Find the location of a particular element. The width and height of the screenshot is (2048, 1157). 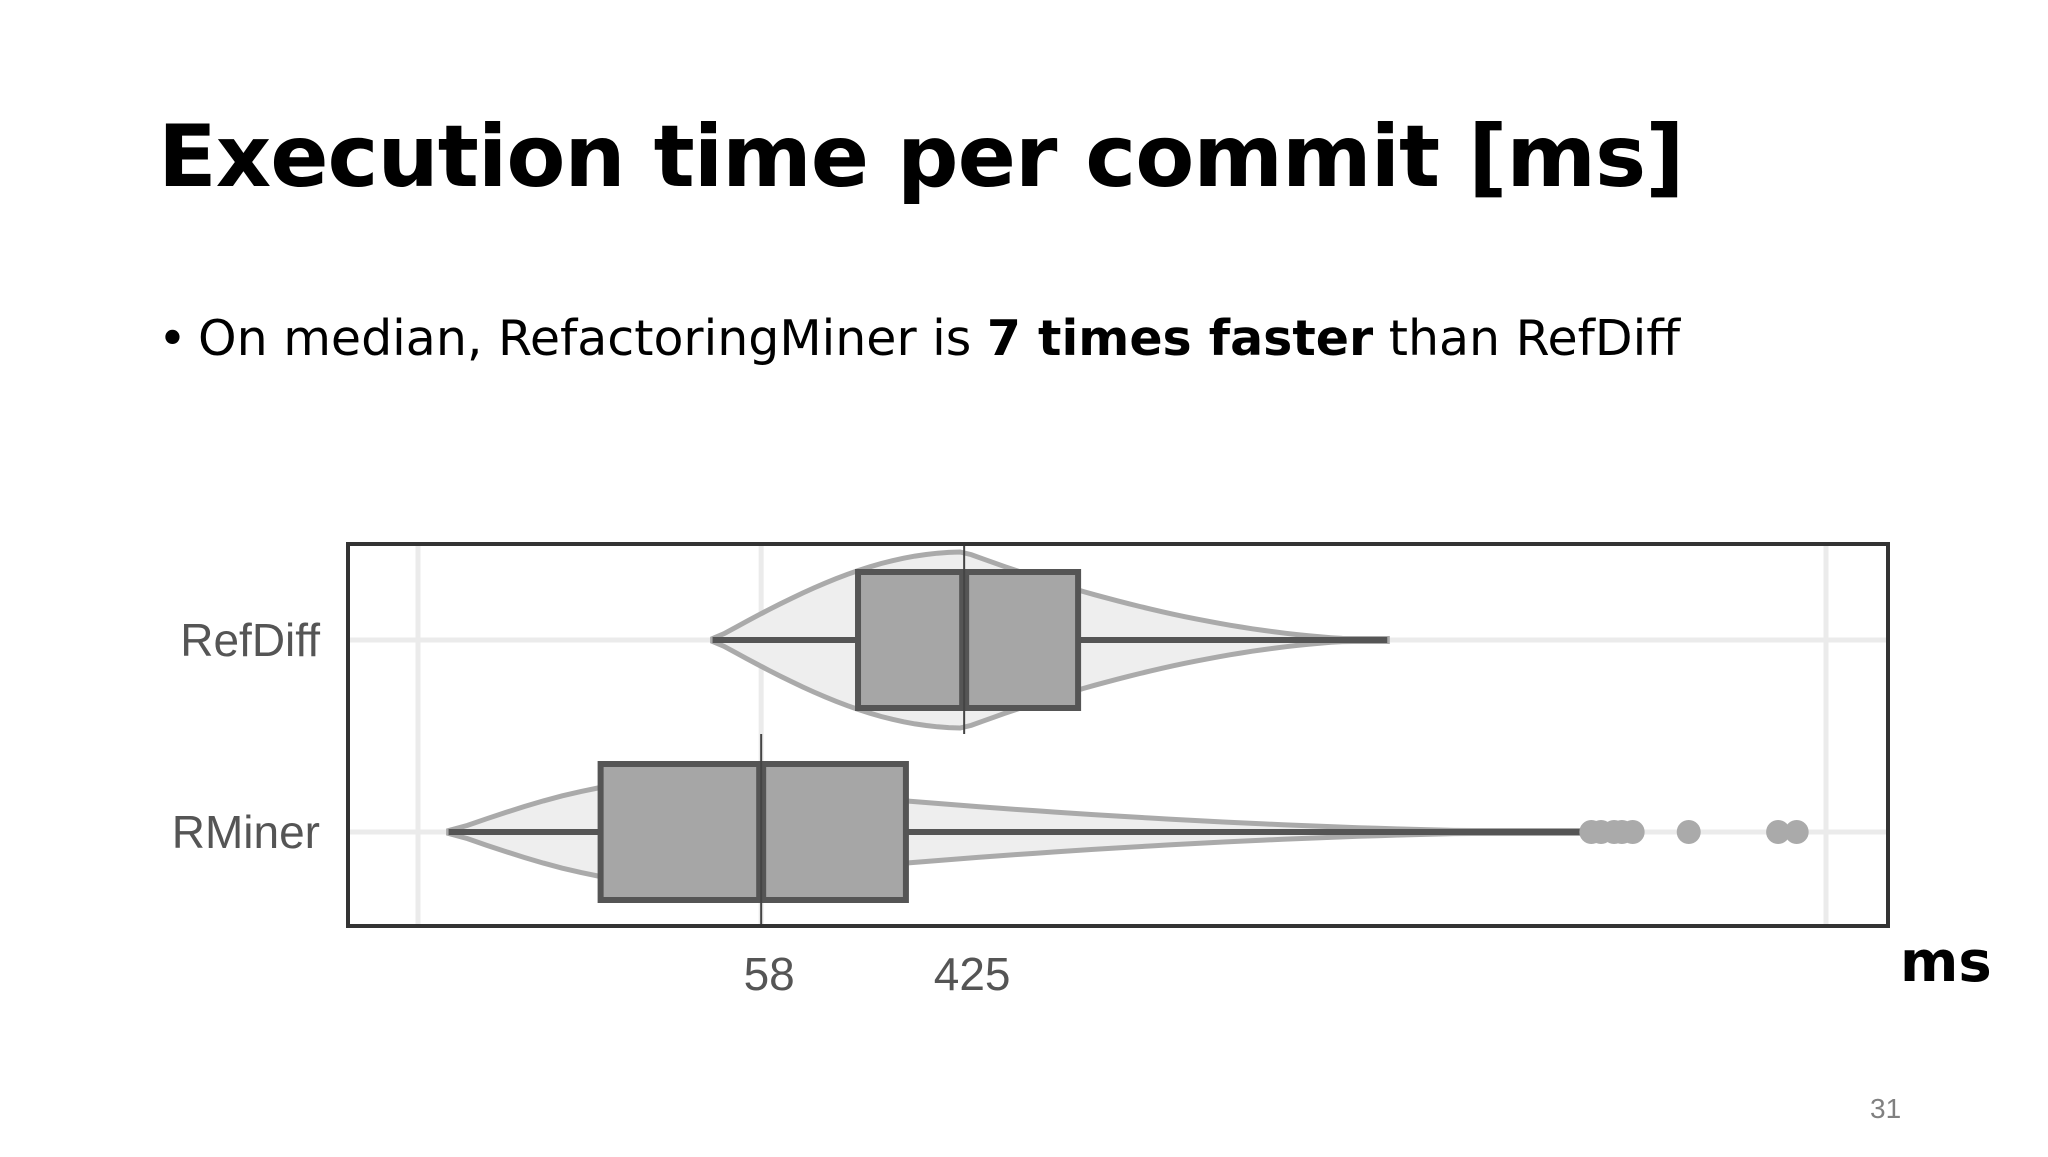

x-tick-label: 425 is located at coordinates (972, 974).